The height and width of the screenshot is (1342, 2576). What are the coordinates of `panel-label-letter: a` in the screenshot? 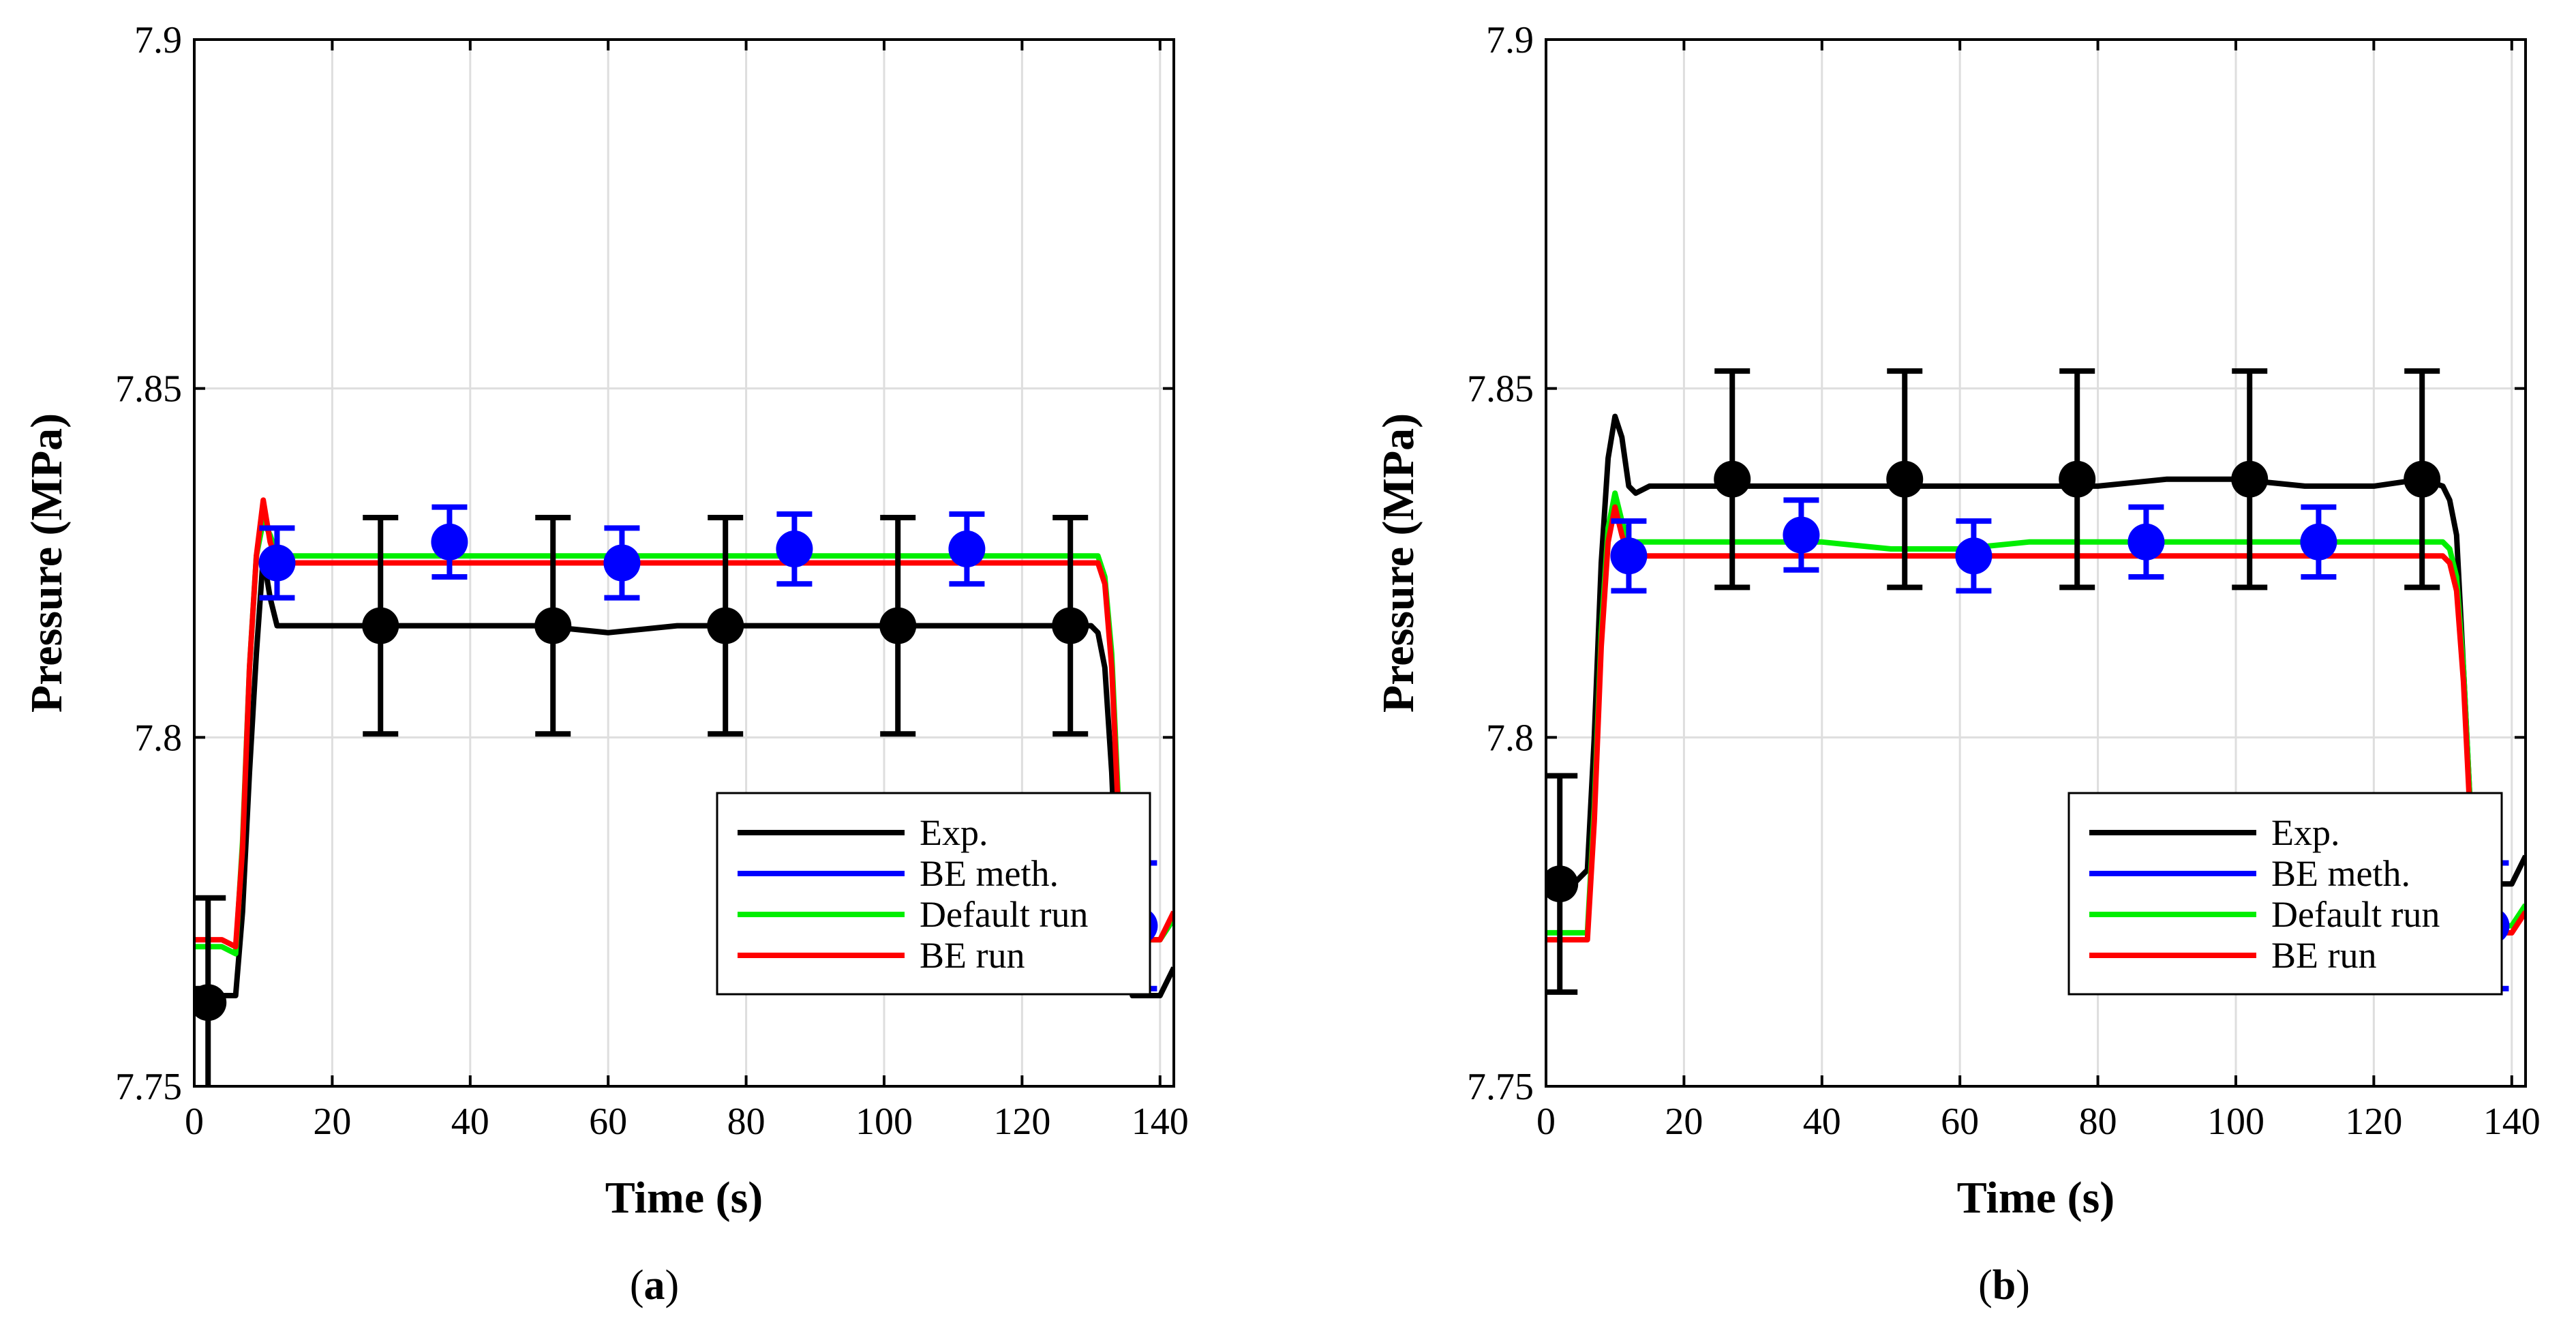 It's located at (654, 1285).